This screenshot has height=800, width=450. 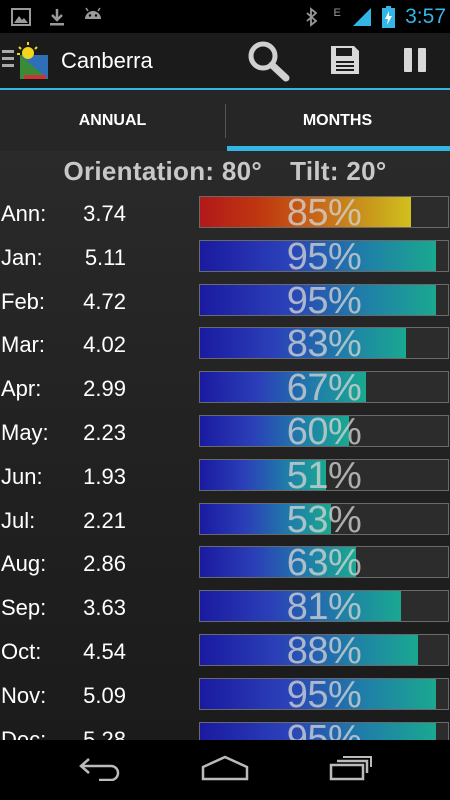 I want to click on clock: 3:57, so click(x=425, y=16).